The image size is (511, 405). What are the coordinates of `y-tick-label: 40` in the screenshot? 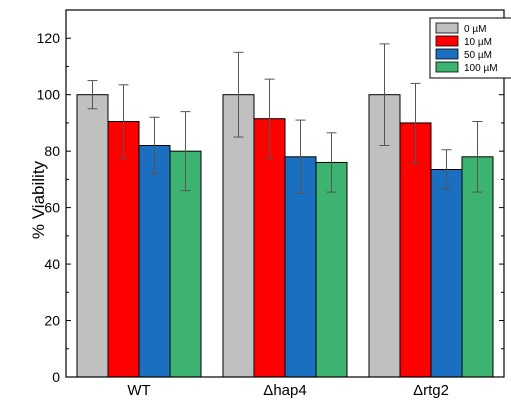 It's located at (52, 264).